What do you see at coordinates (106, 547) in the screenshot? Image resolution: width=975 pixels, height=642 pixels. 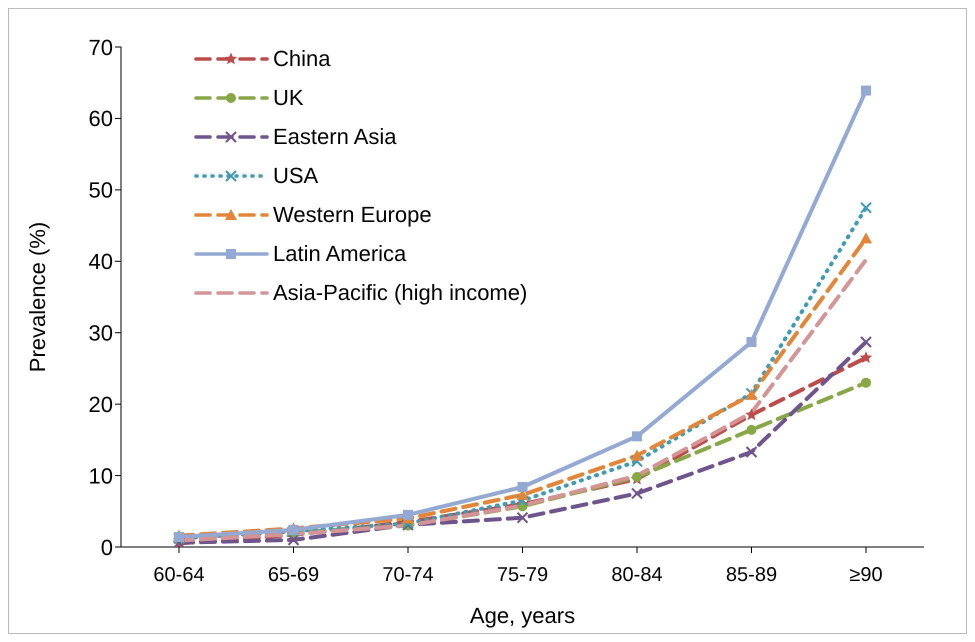 I see `y-tick-label: 0` at bounding box center [106, 547].